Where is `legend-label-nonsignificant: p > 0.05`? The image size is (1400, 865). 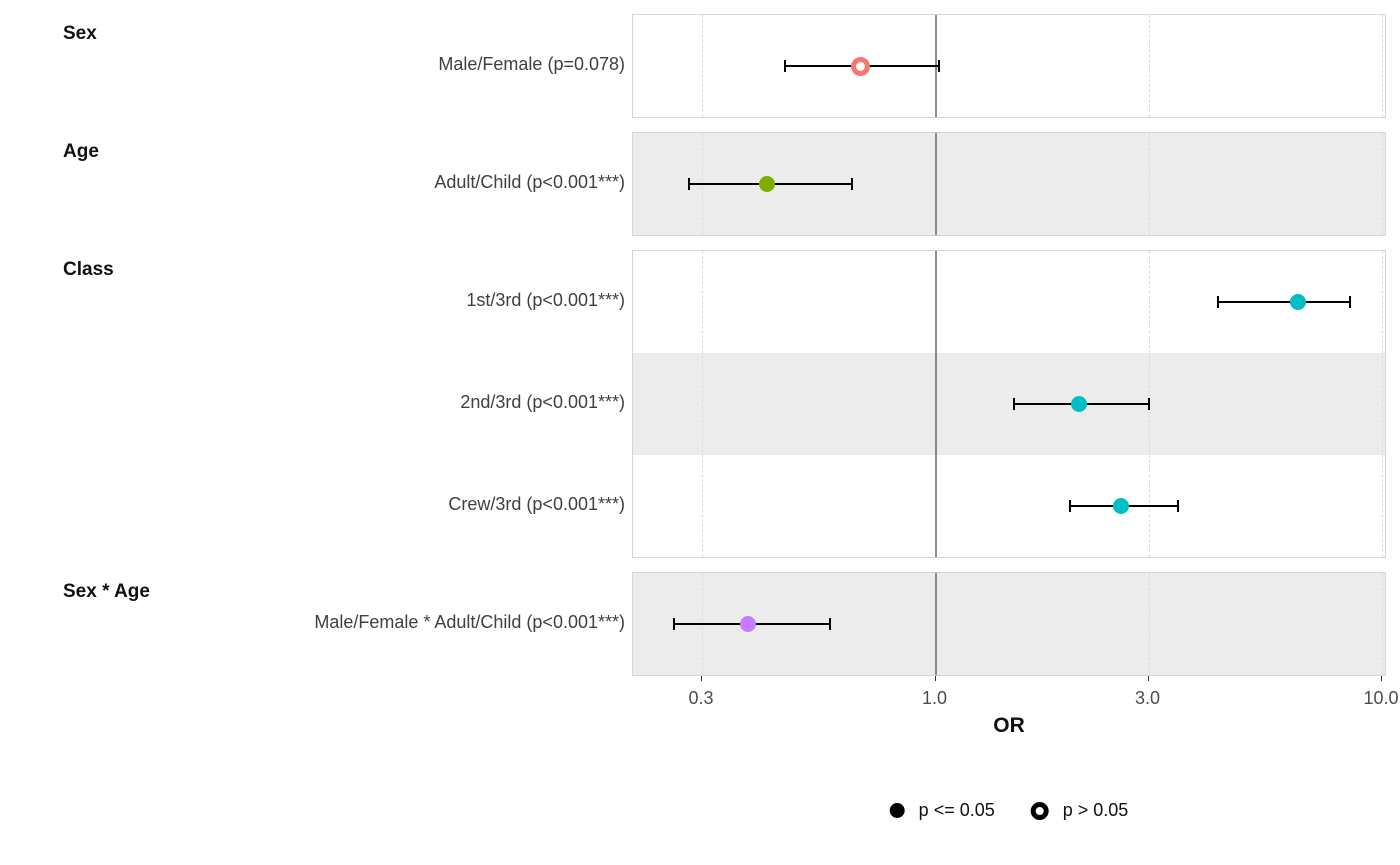
legend-label-nonsignificant: p > 0.05 is located at coordinates (1095, 810).